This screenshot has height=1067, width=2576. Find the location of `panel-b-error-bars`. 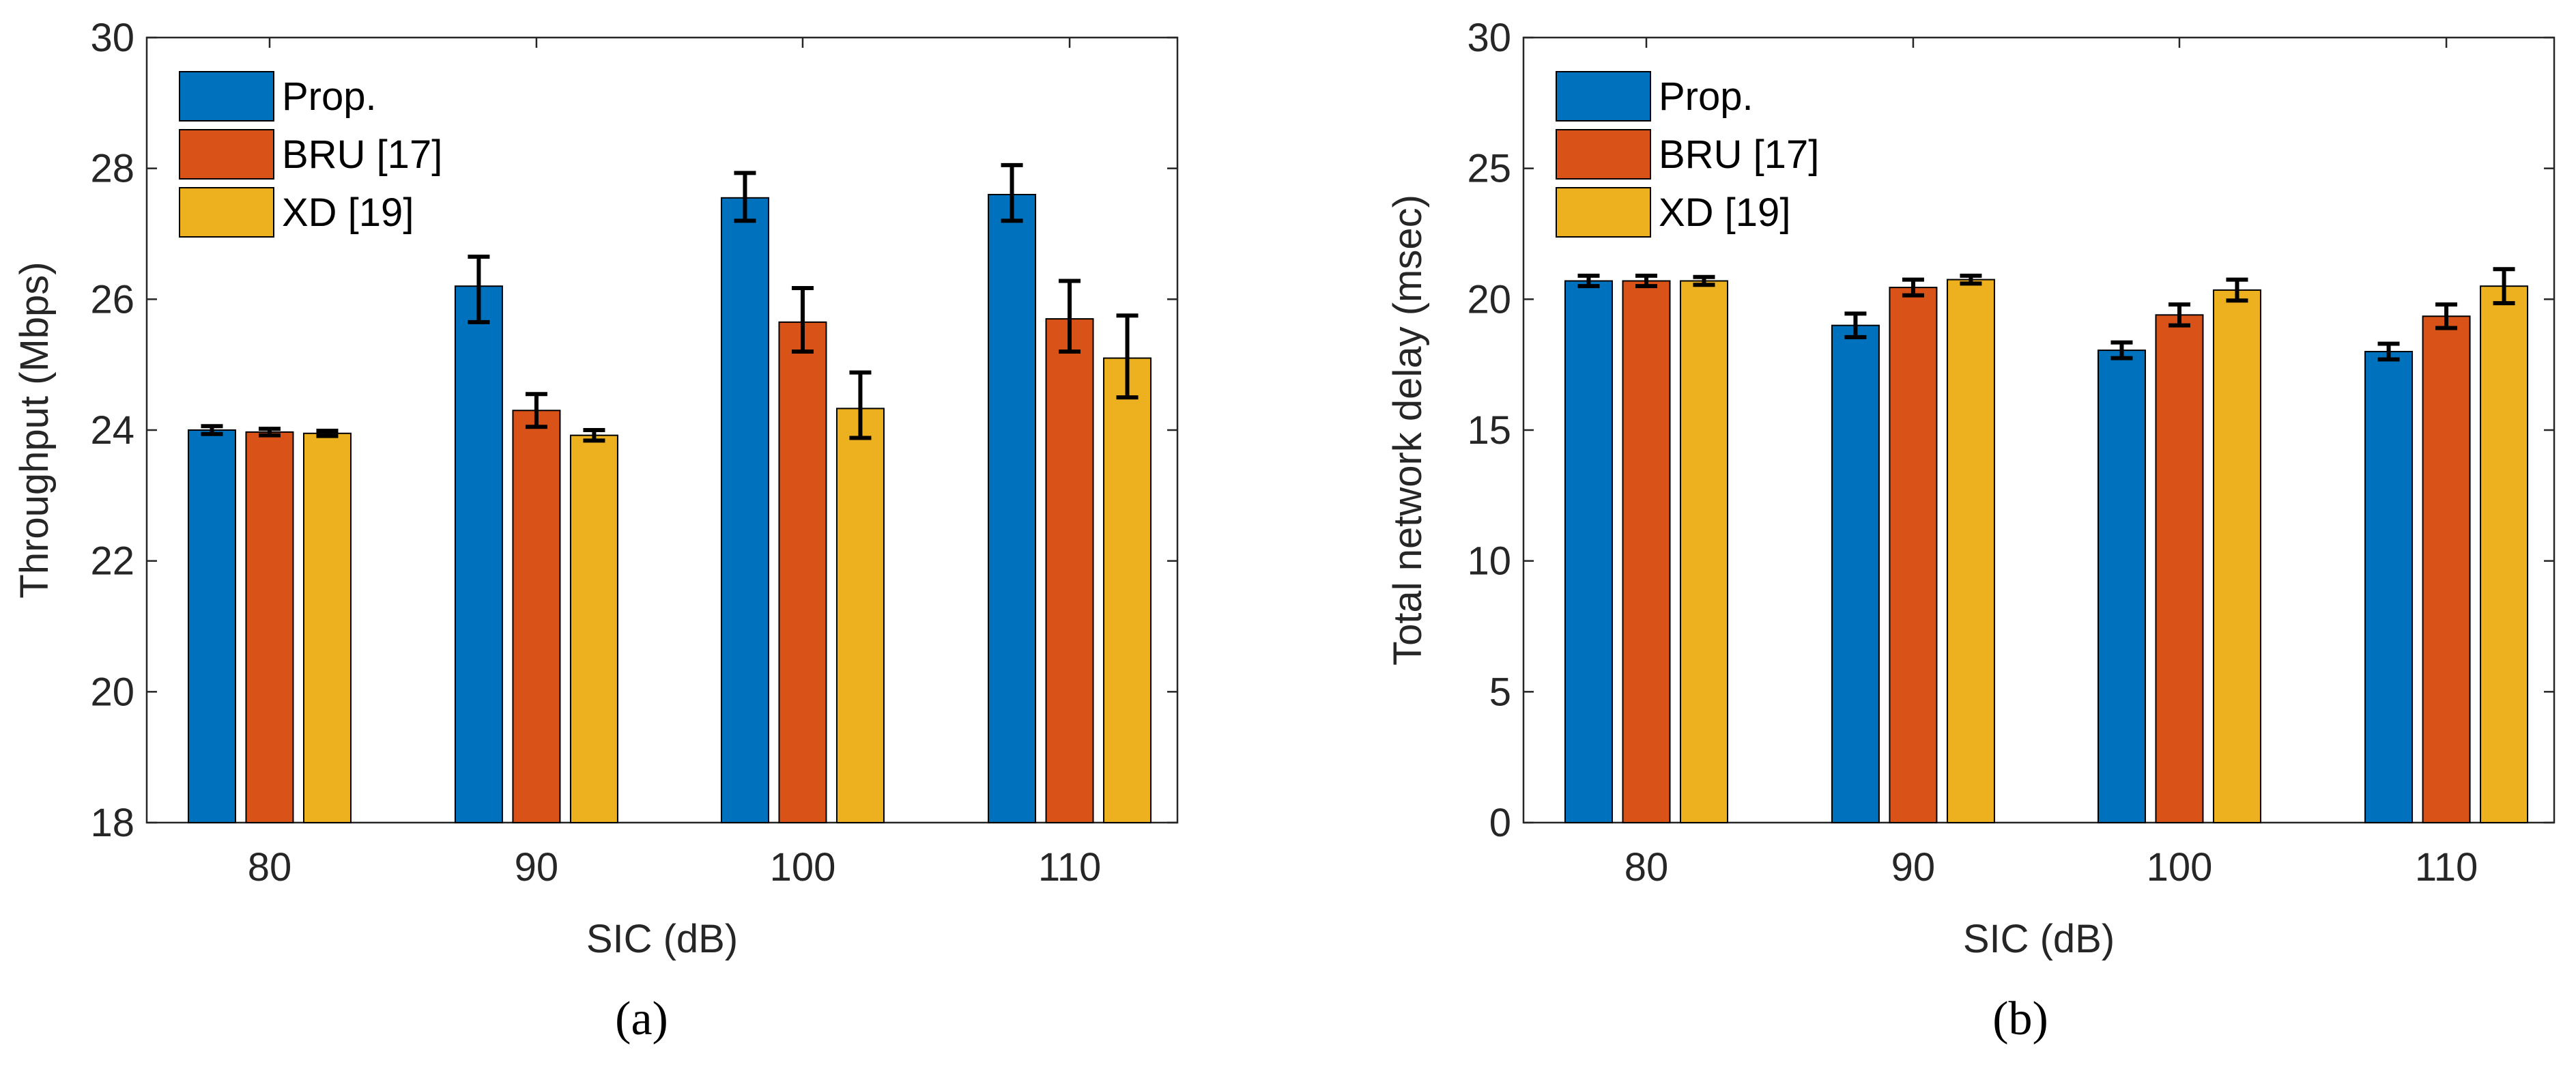

panel-b-error-bars is located at coordinates (2046, 314).